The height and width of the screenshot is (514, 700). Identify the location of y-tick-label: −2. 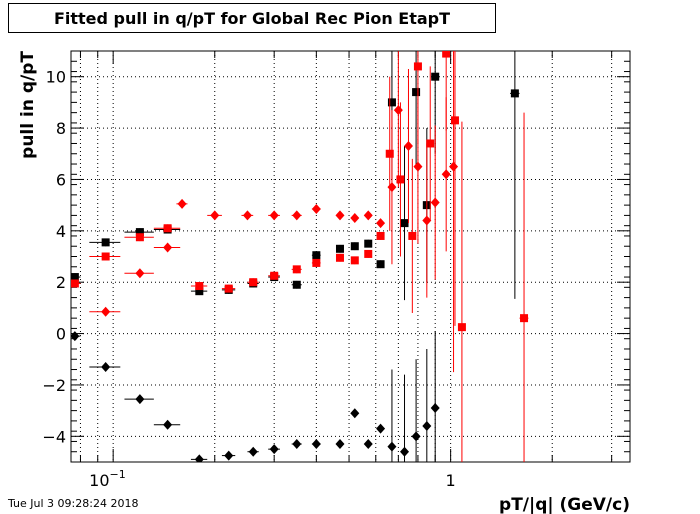
(54, 385).